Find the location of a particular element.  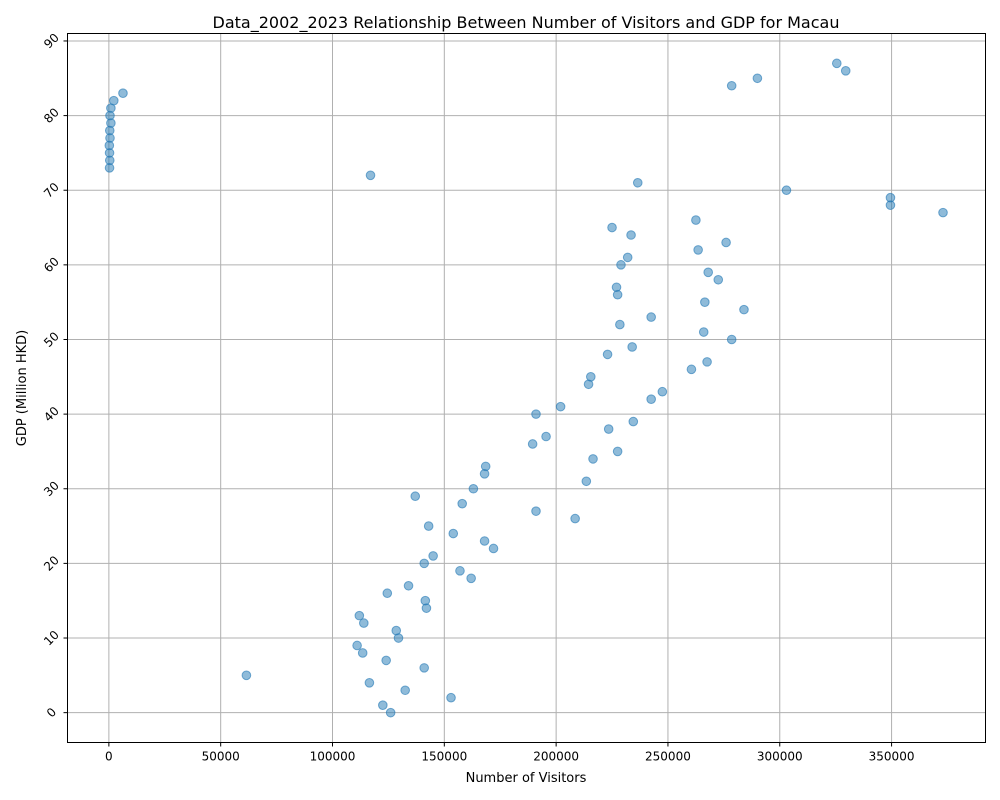

y-axis-ticks: 0 10 20 30 40 50 60 70 80 90 is located at coordinates (54, 375).